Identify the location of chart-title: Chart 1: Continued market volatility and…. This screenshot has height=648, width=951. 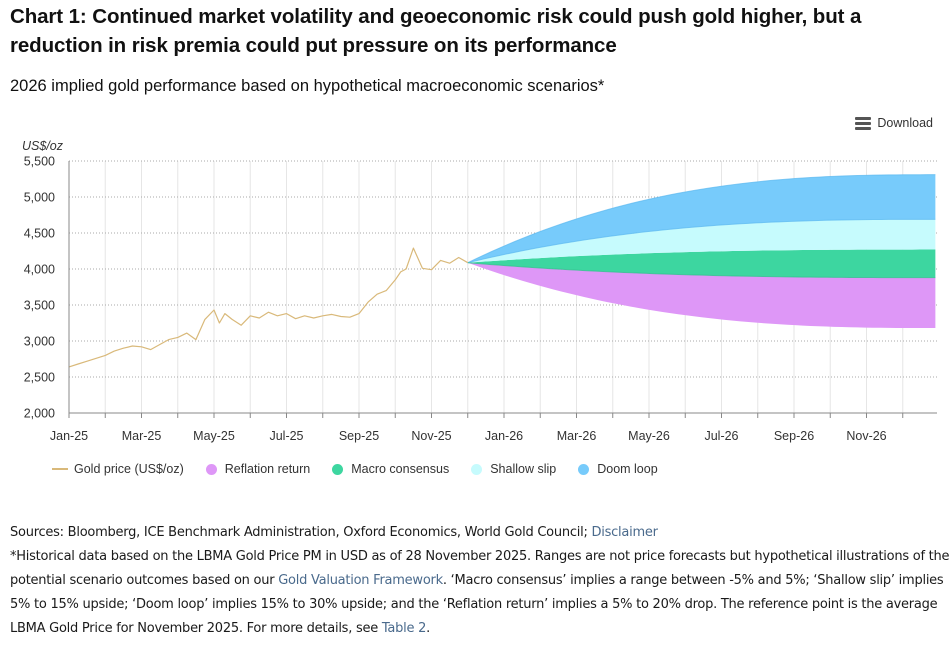
(436, 31).